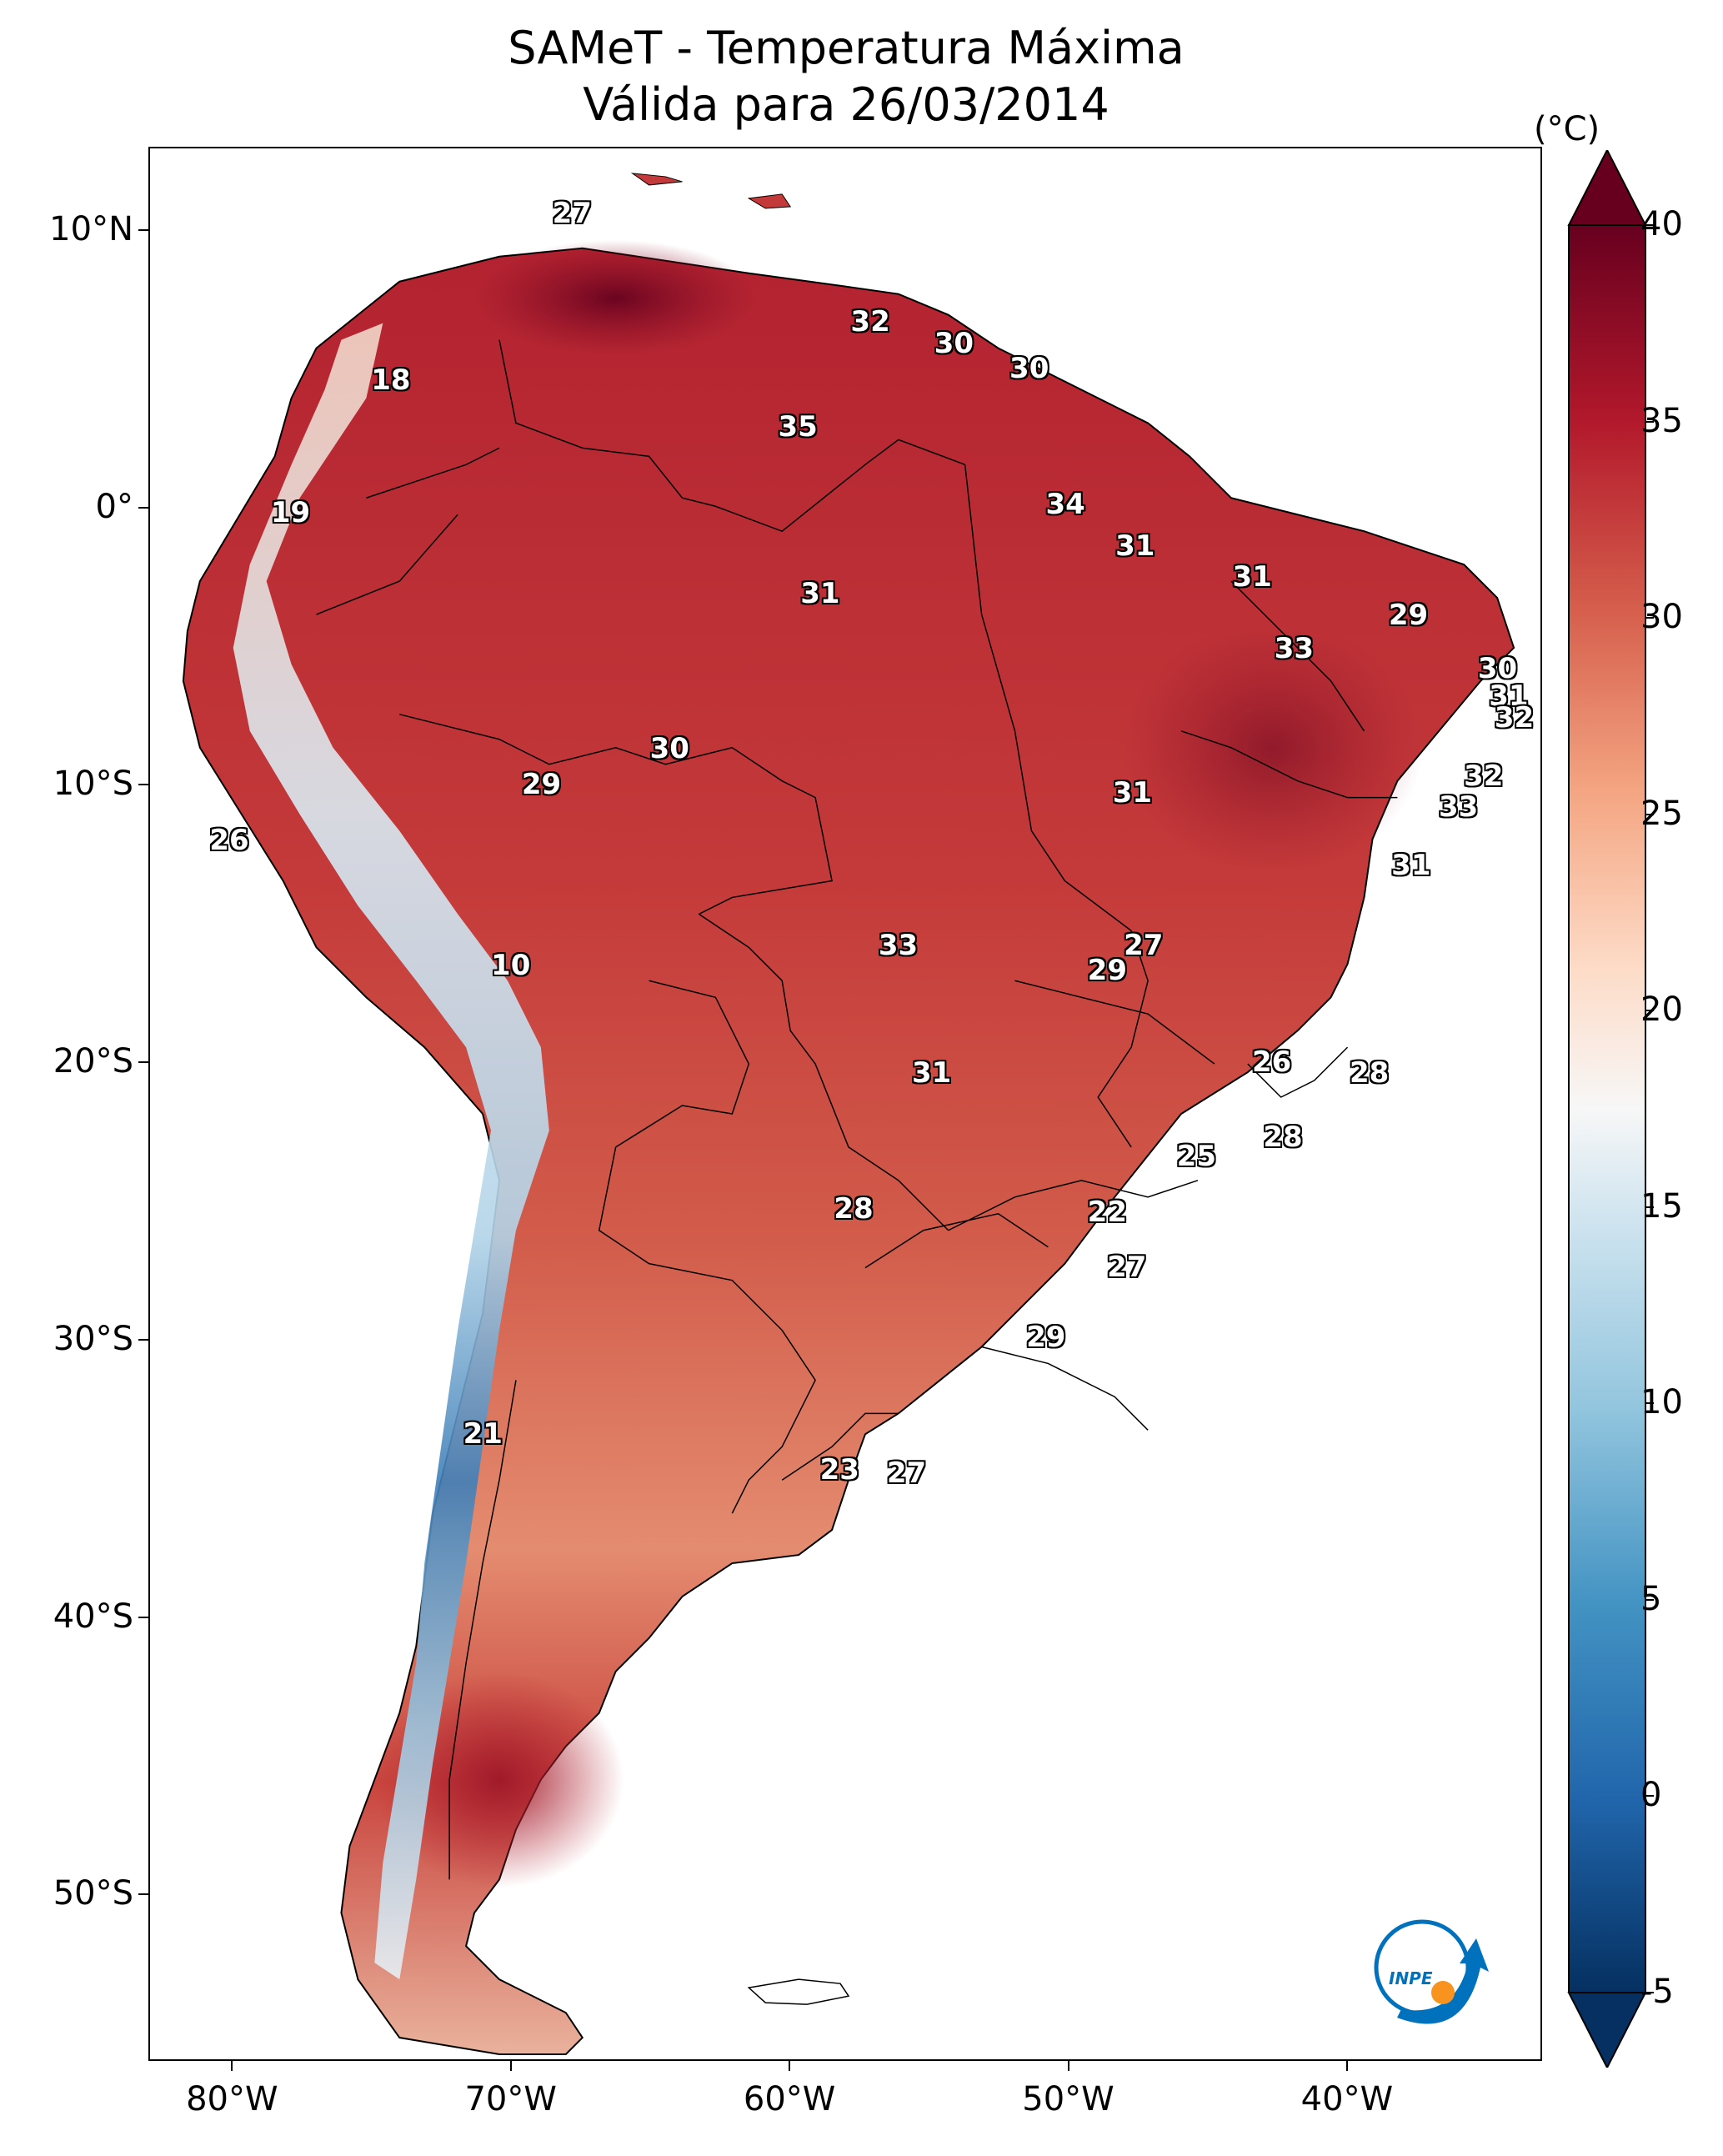  I want to click on latitude-label: 30°S, so click(93, 1338).